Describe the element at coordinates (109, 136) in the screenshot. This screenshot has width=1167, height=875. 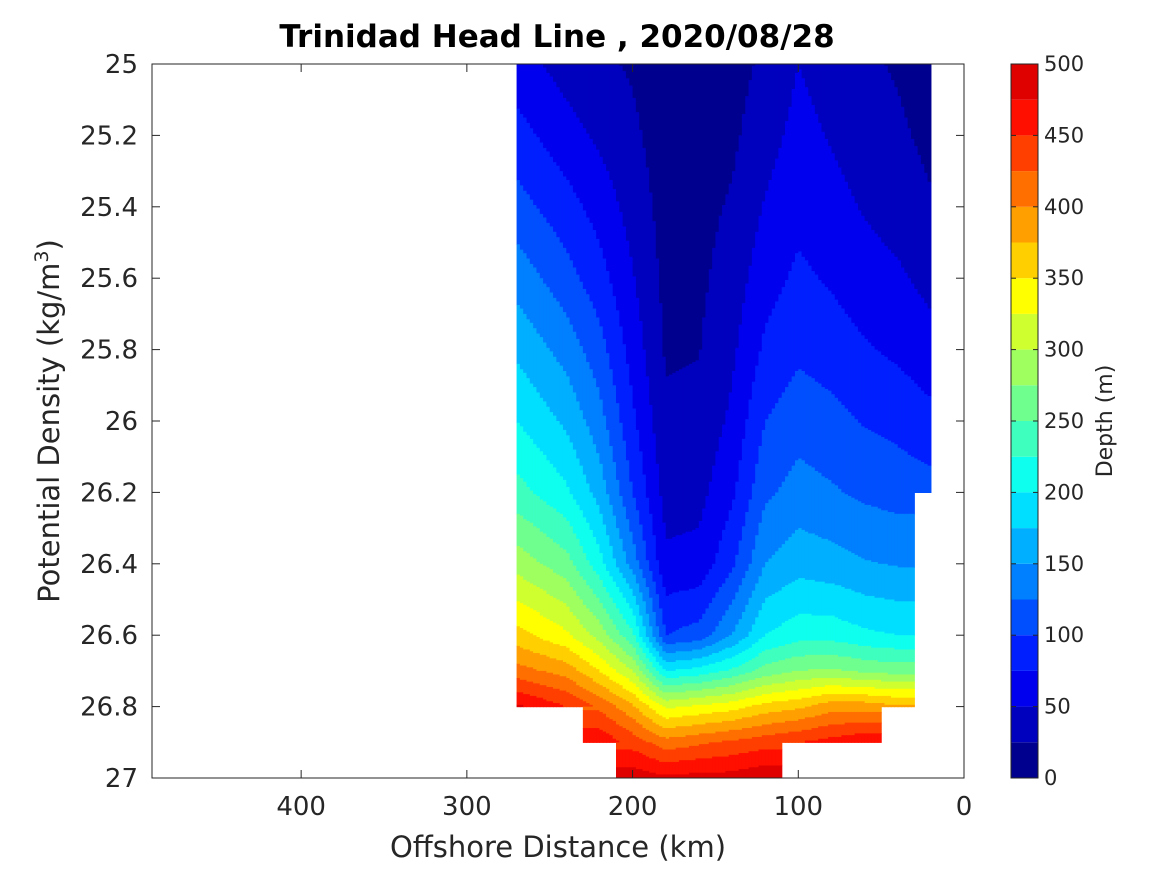
I see `y-tick-label: 25.2` at that location.